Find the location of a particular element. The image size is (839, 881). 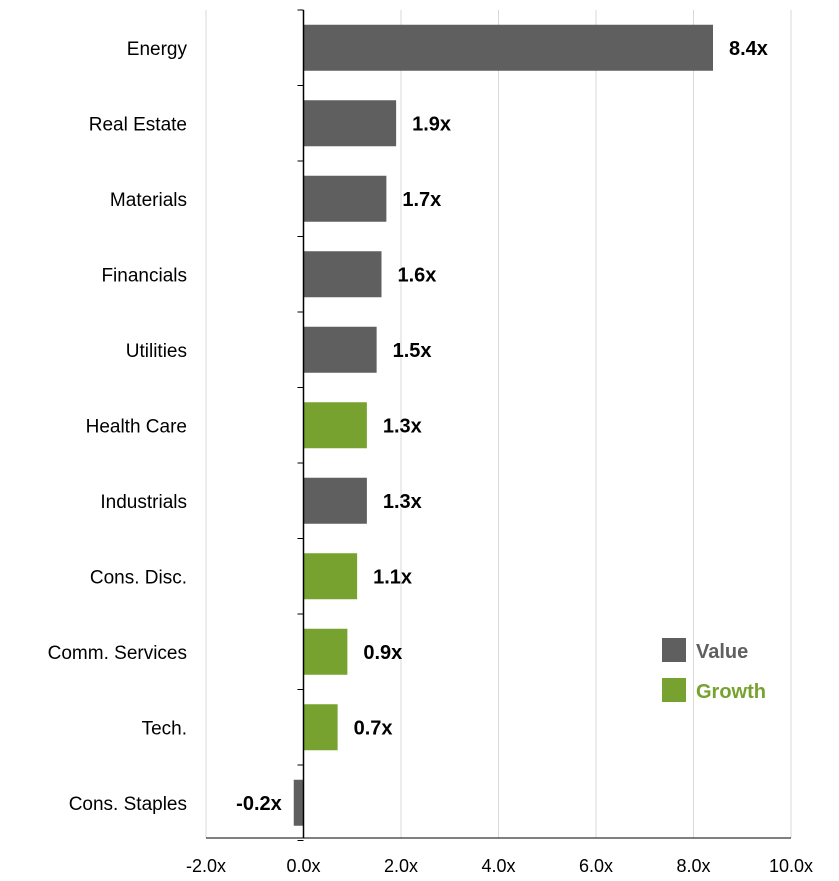

data-label: 1.6x is located at coordinates (417, 275).